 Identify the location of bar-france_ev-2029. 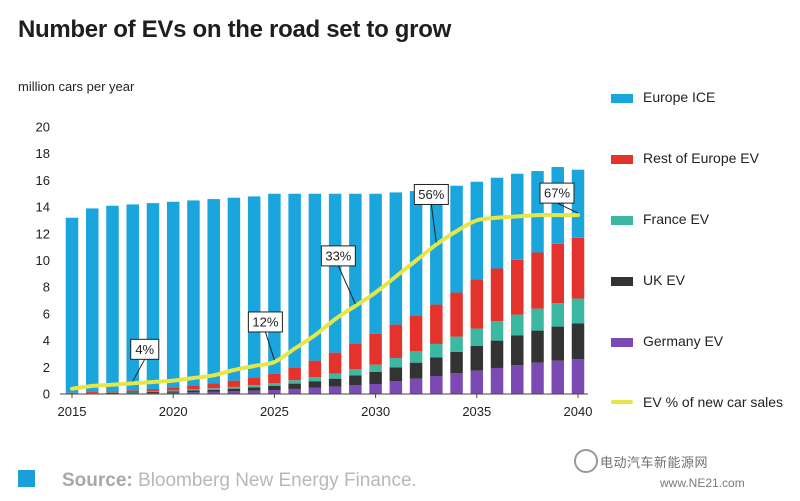
(355, 372).